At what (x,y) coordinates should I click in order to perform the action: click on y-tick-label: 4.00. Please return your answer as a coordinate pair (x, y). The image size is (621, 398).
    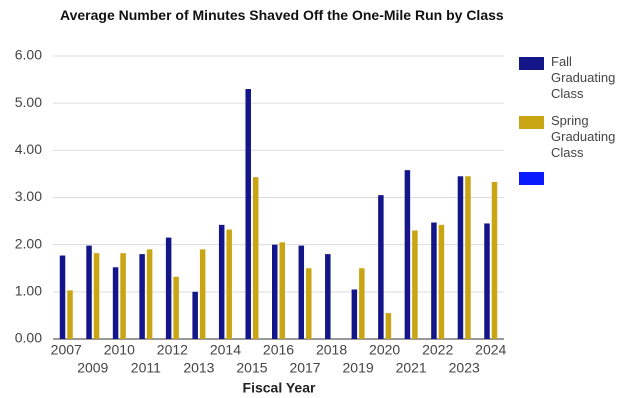
    Looking at the image, I should click on (28, 149).